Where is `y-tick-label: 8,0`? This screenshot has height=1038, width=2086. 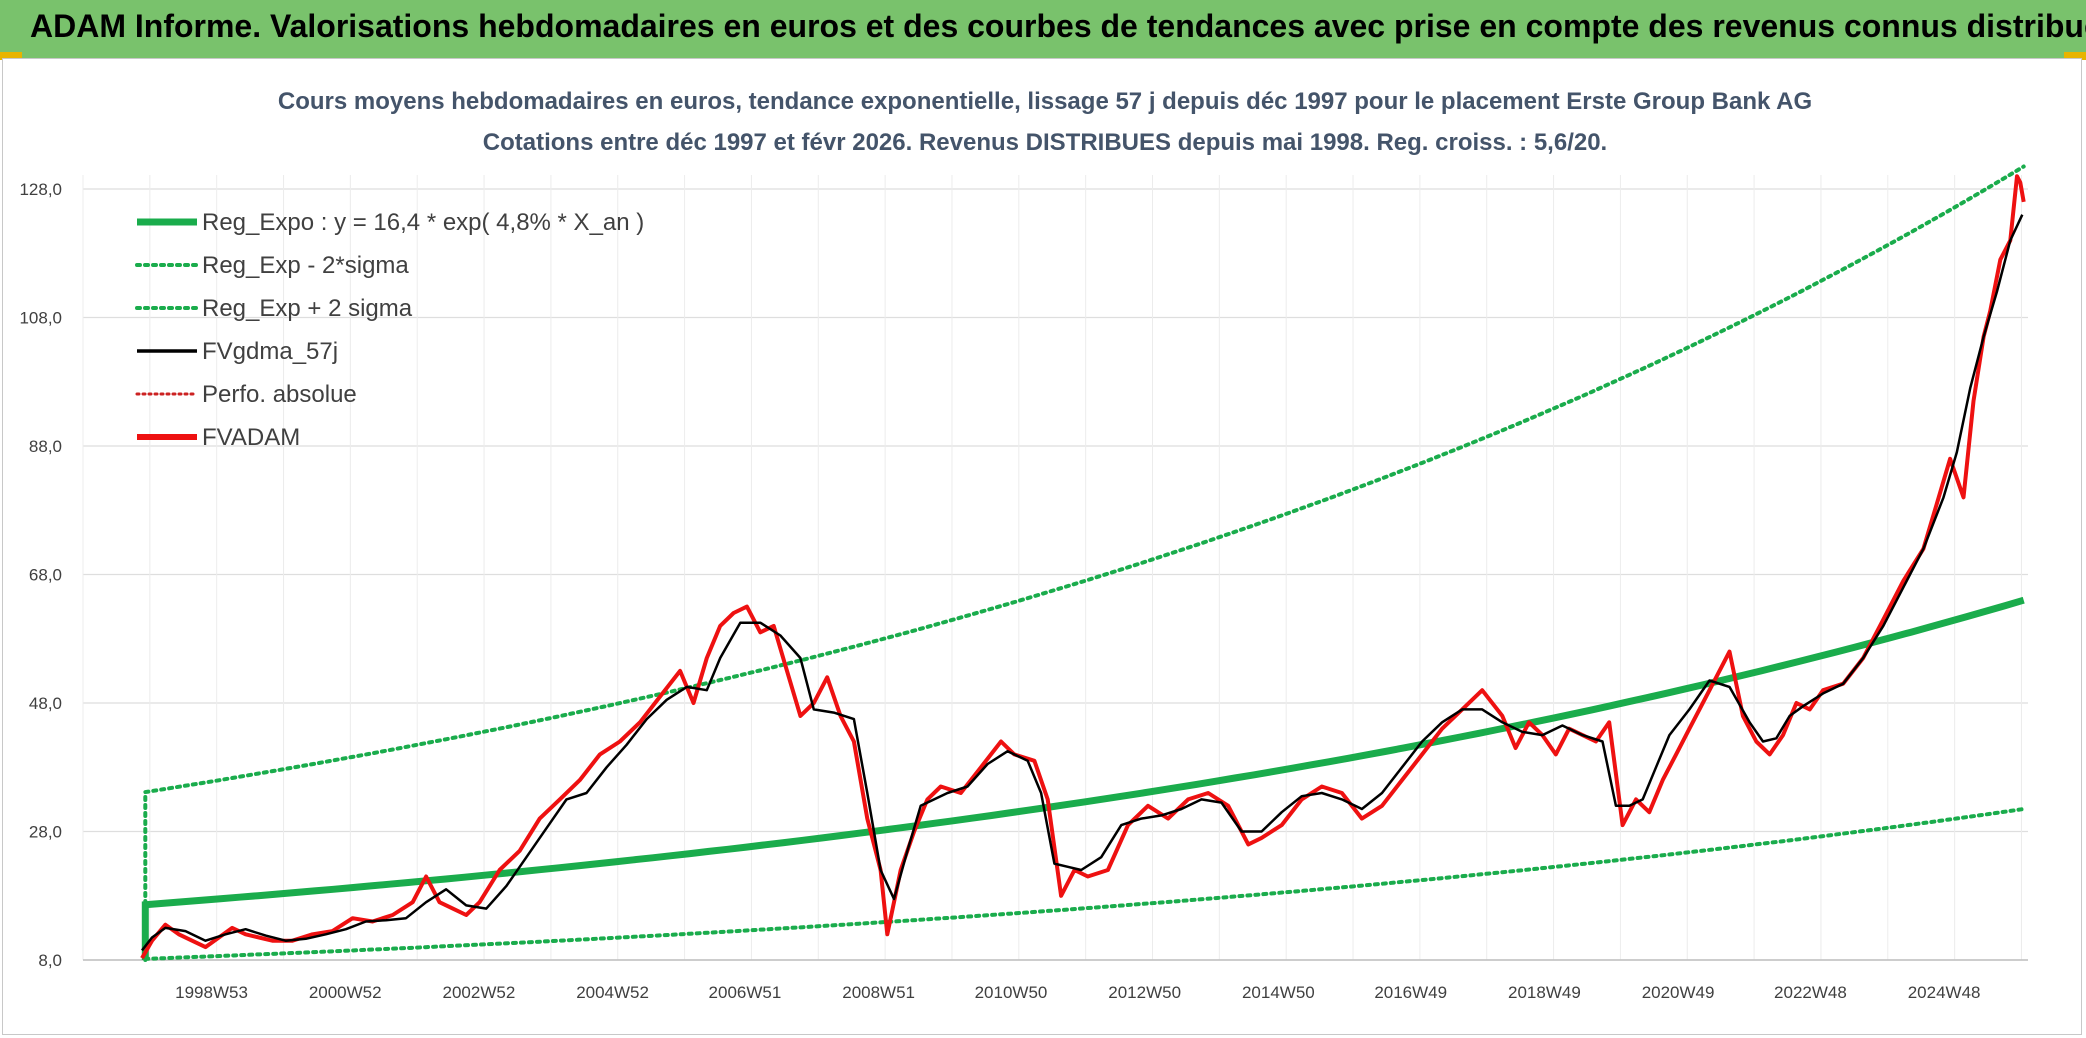 y-tick-label: 8,0 is located at coordinates (50, 960).